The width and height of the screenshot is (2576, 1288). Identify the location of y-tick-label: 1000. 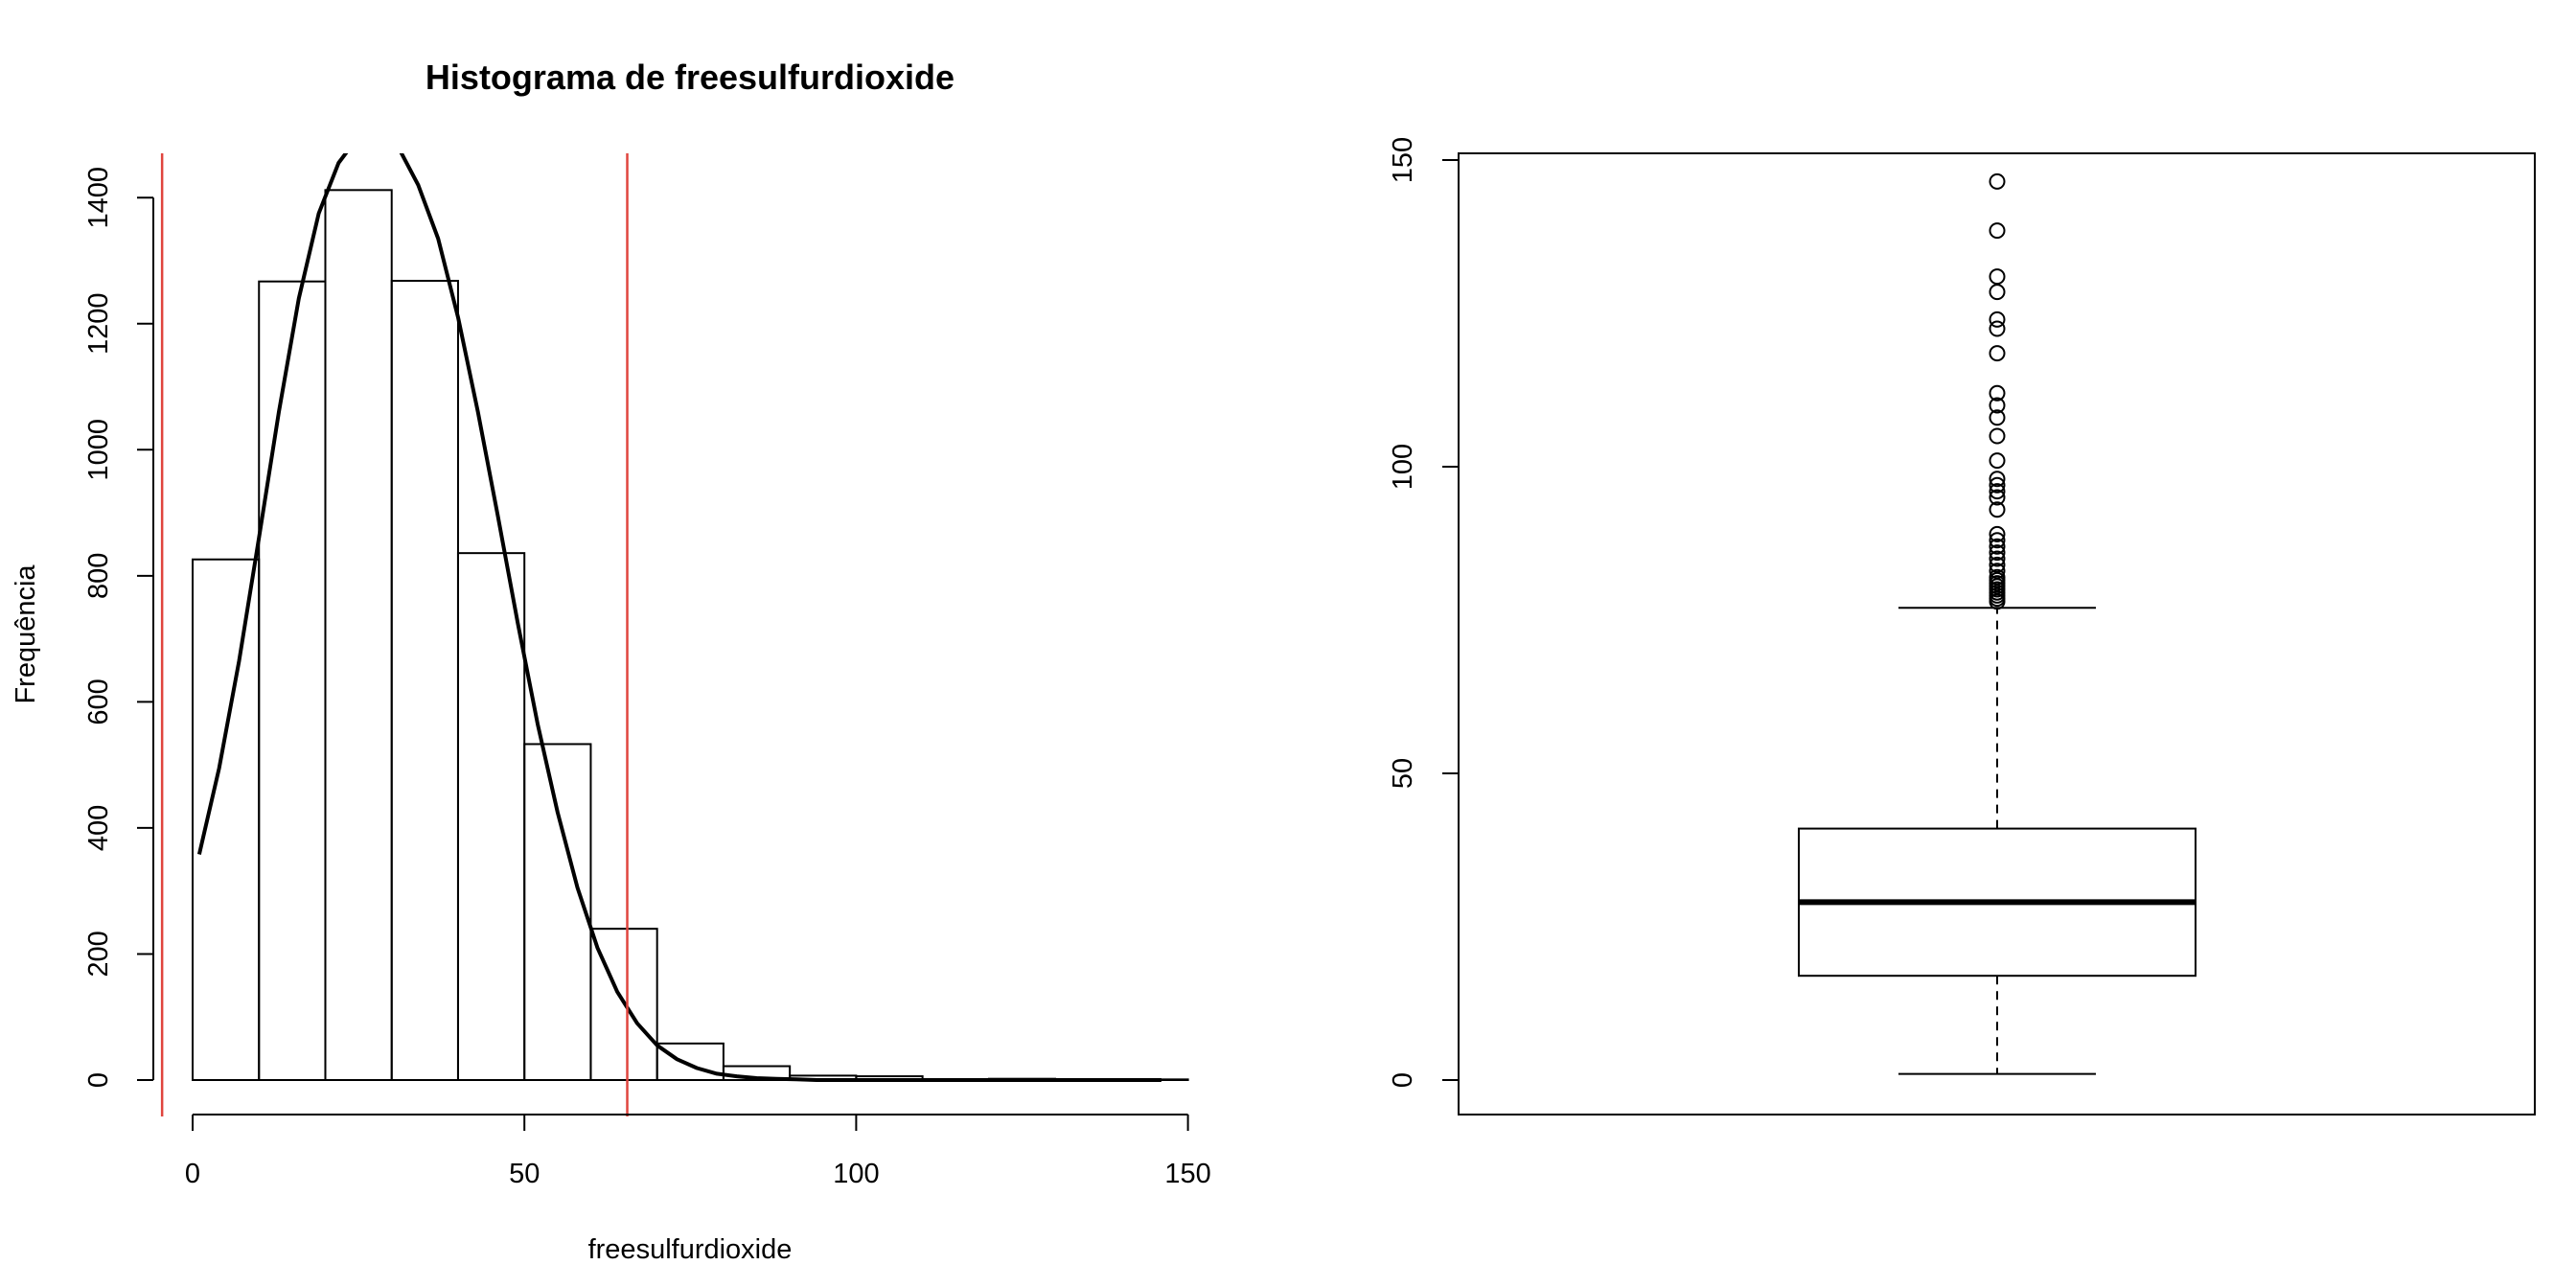
(98, 450).